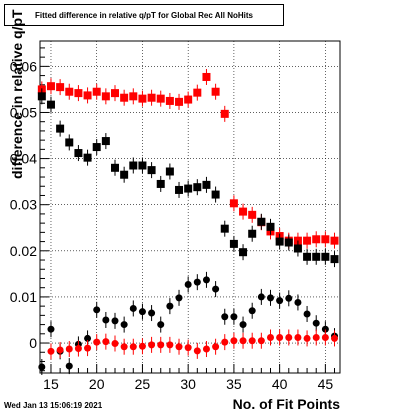 The image size is (400, 414). I want to click on x-tick-label: 40, so click(280, 384).